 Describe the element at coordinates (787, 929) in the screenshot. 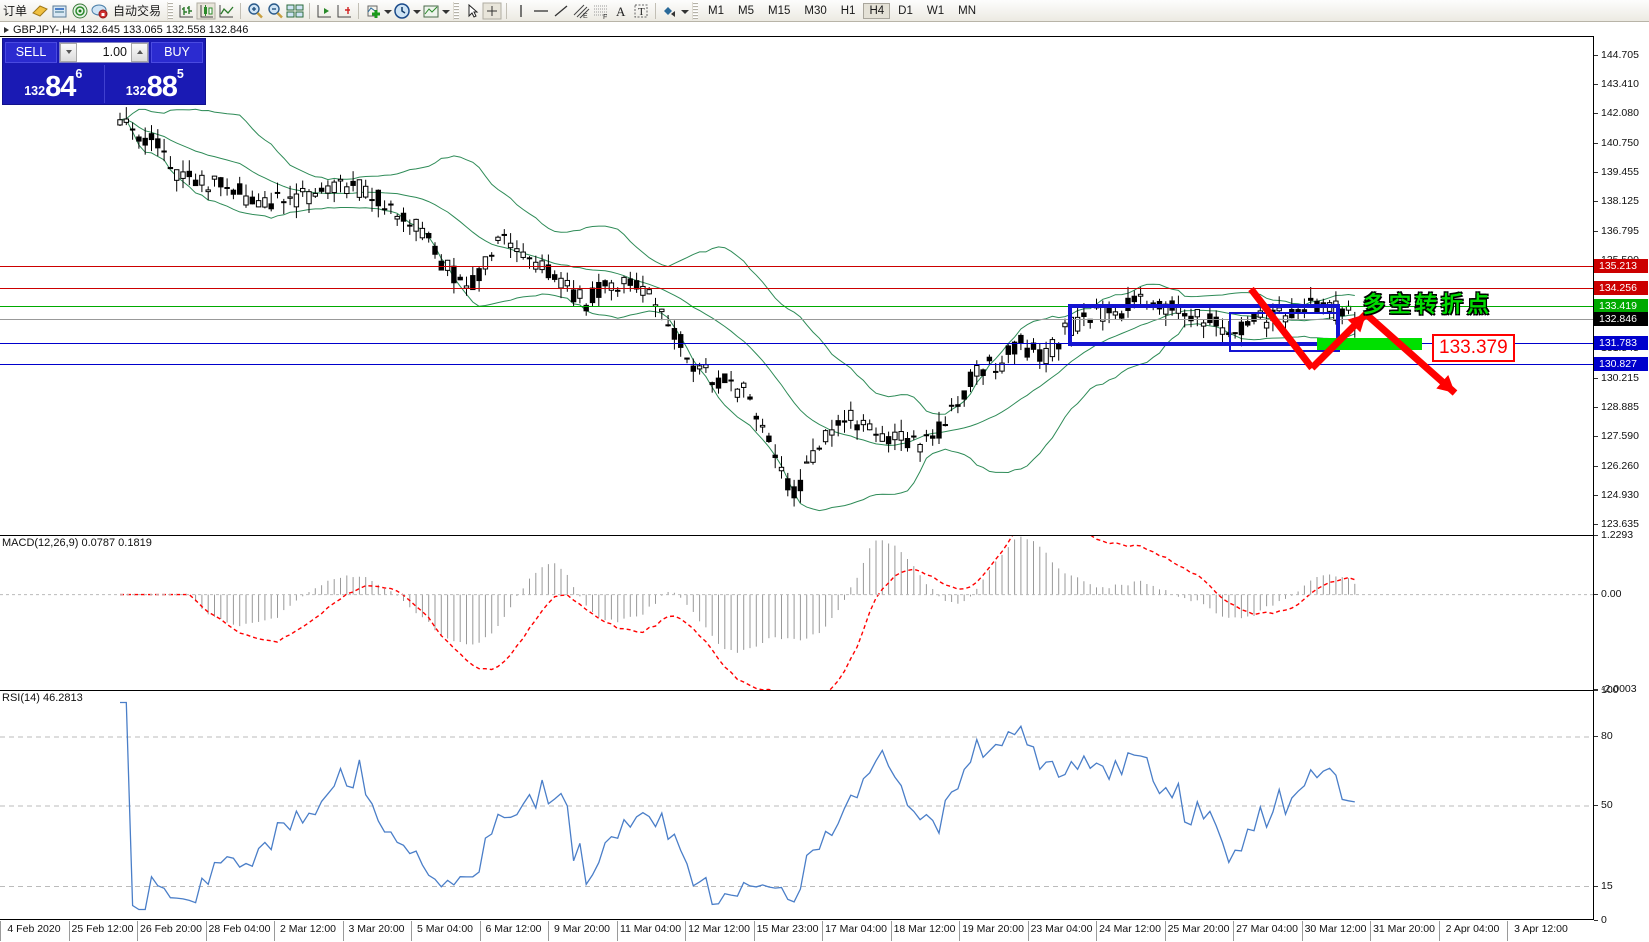

I see `time-tick: 15 Mar 23:00` at that location.